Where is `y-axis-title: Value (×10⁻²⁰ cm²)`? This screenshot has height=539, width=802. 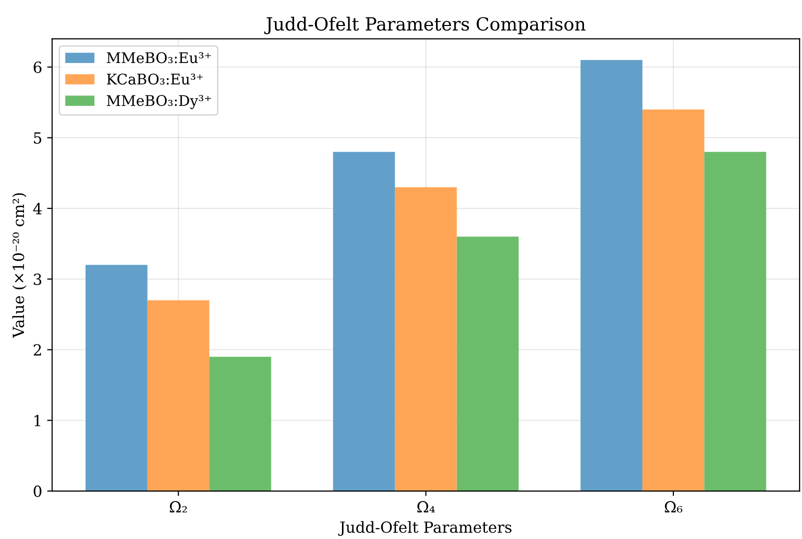
y-axis-title: Value (×10⁻²⁰ cm²) is located at coordinates (19, 265).